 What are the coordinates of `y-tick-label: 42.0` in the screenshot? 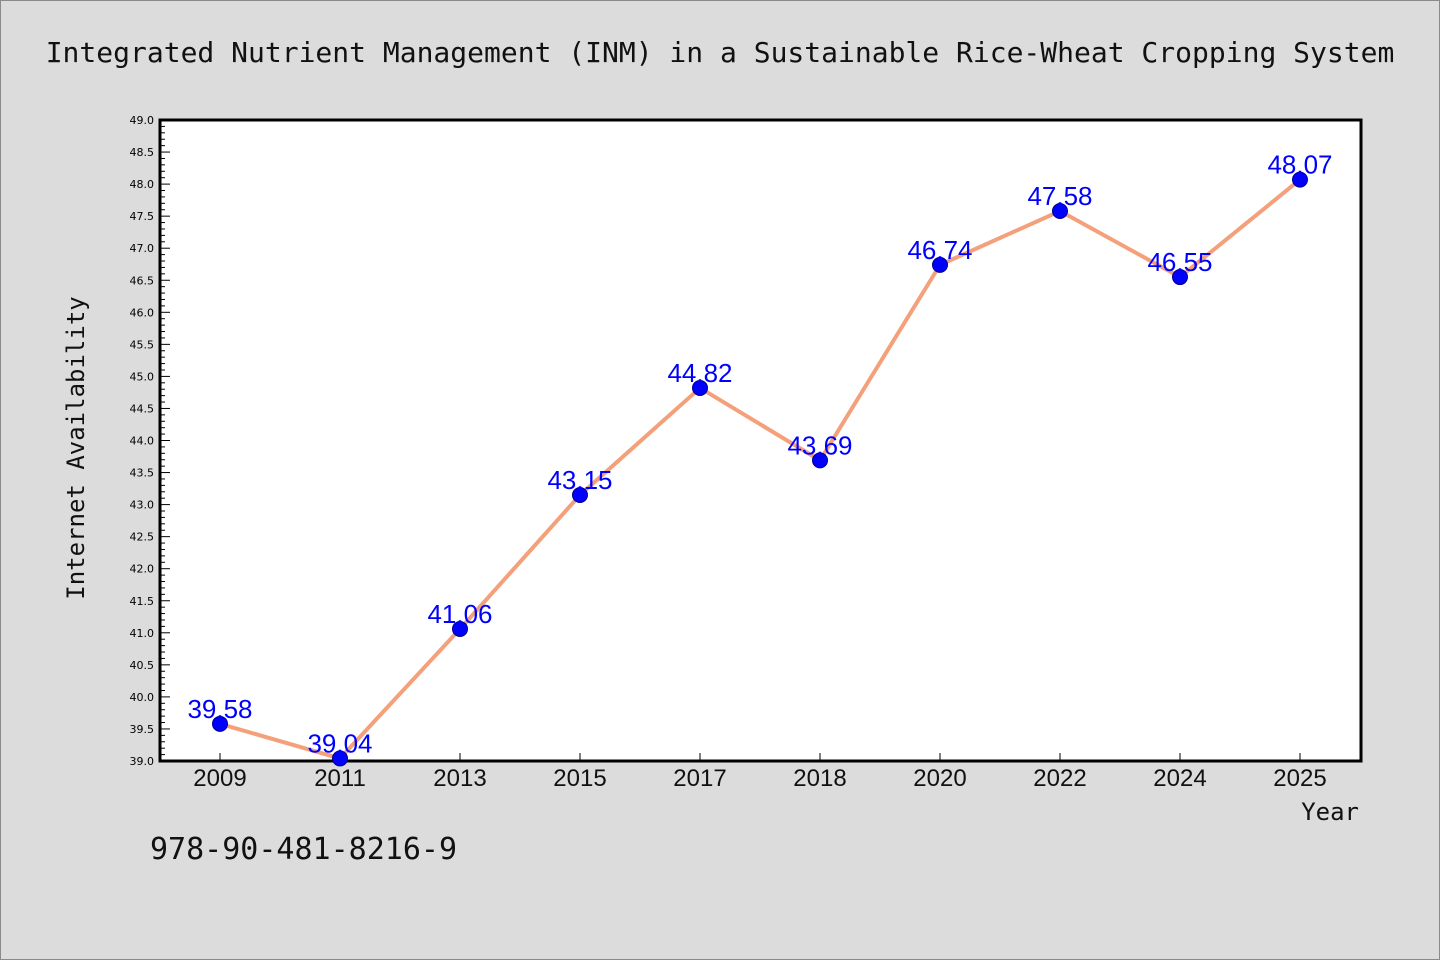 It's located at (142, 569).